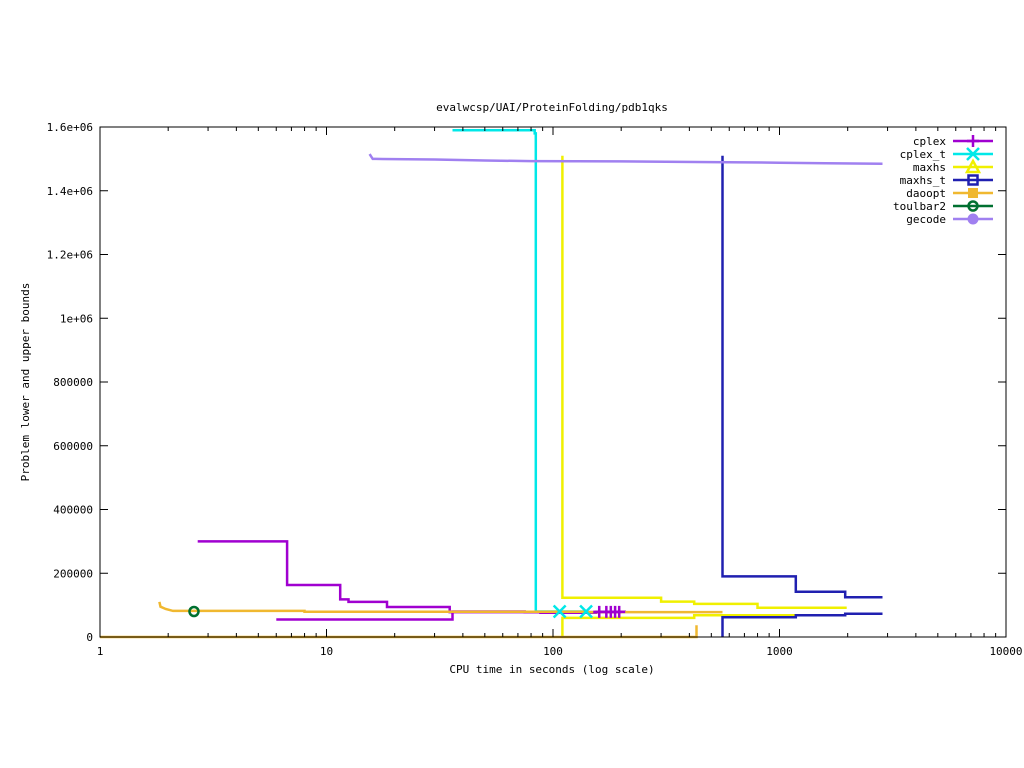 This screenshot has width=1024, height=768. I want to click on y-tick-label: 1.2e+06, so click(70, 255).